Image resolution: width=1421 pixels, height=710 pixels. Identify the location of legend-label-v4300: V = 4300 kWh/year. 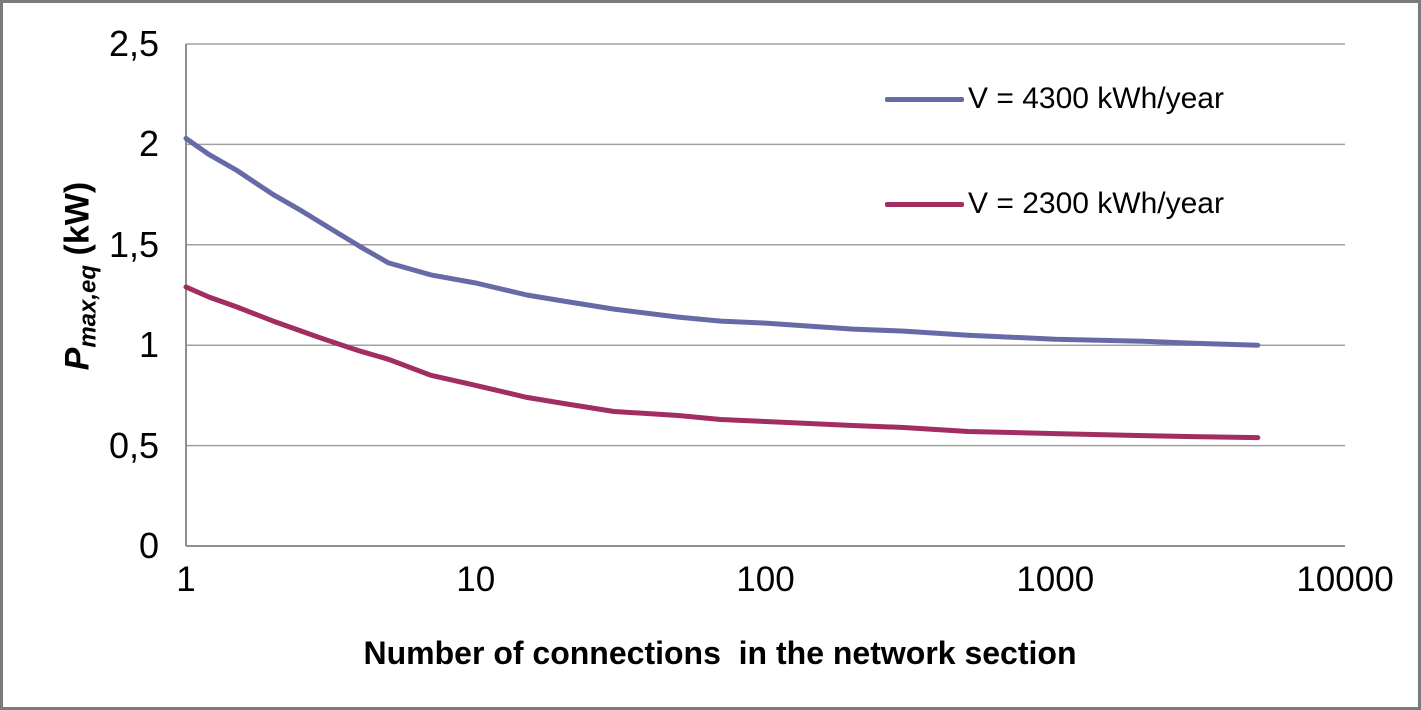
(1096, 98).